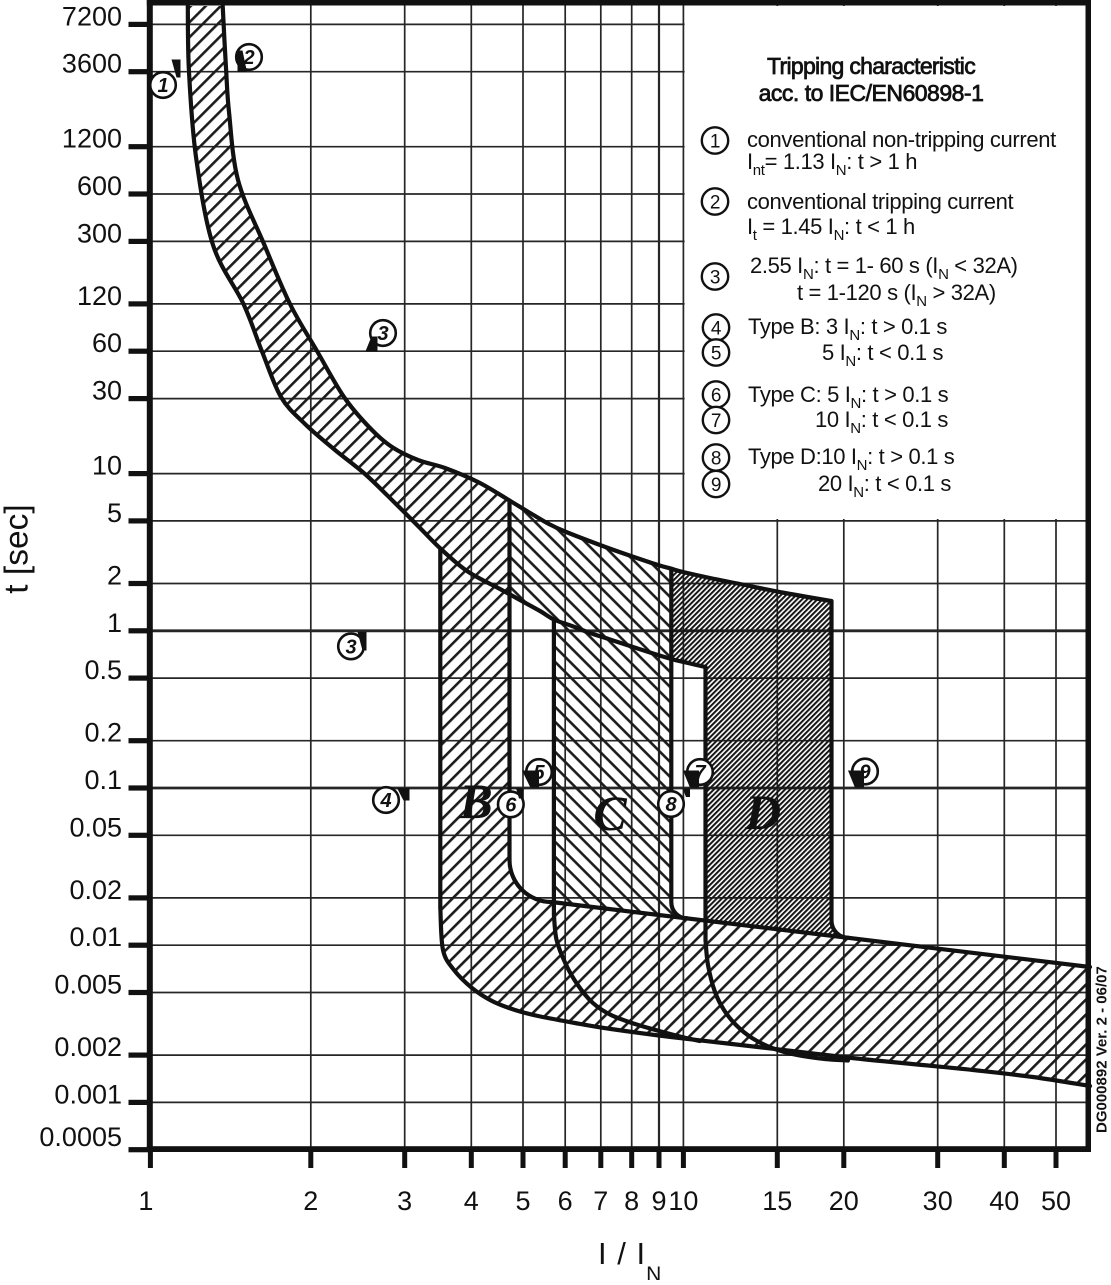 This screenshot has width=1111, height=1285. I want to click on svg-text: 40, so click(1004, 1201).